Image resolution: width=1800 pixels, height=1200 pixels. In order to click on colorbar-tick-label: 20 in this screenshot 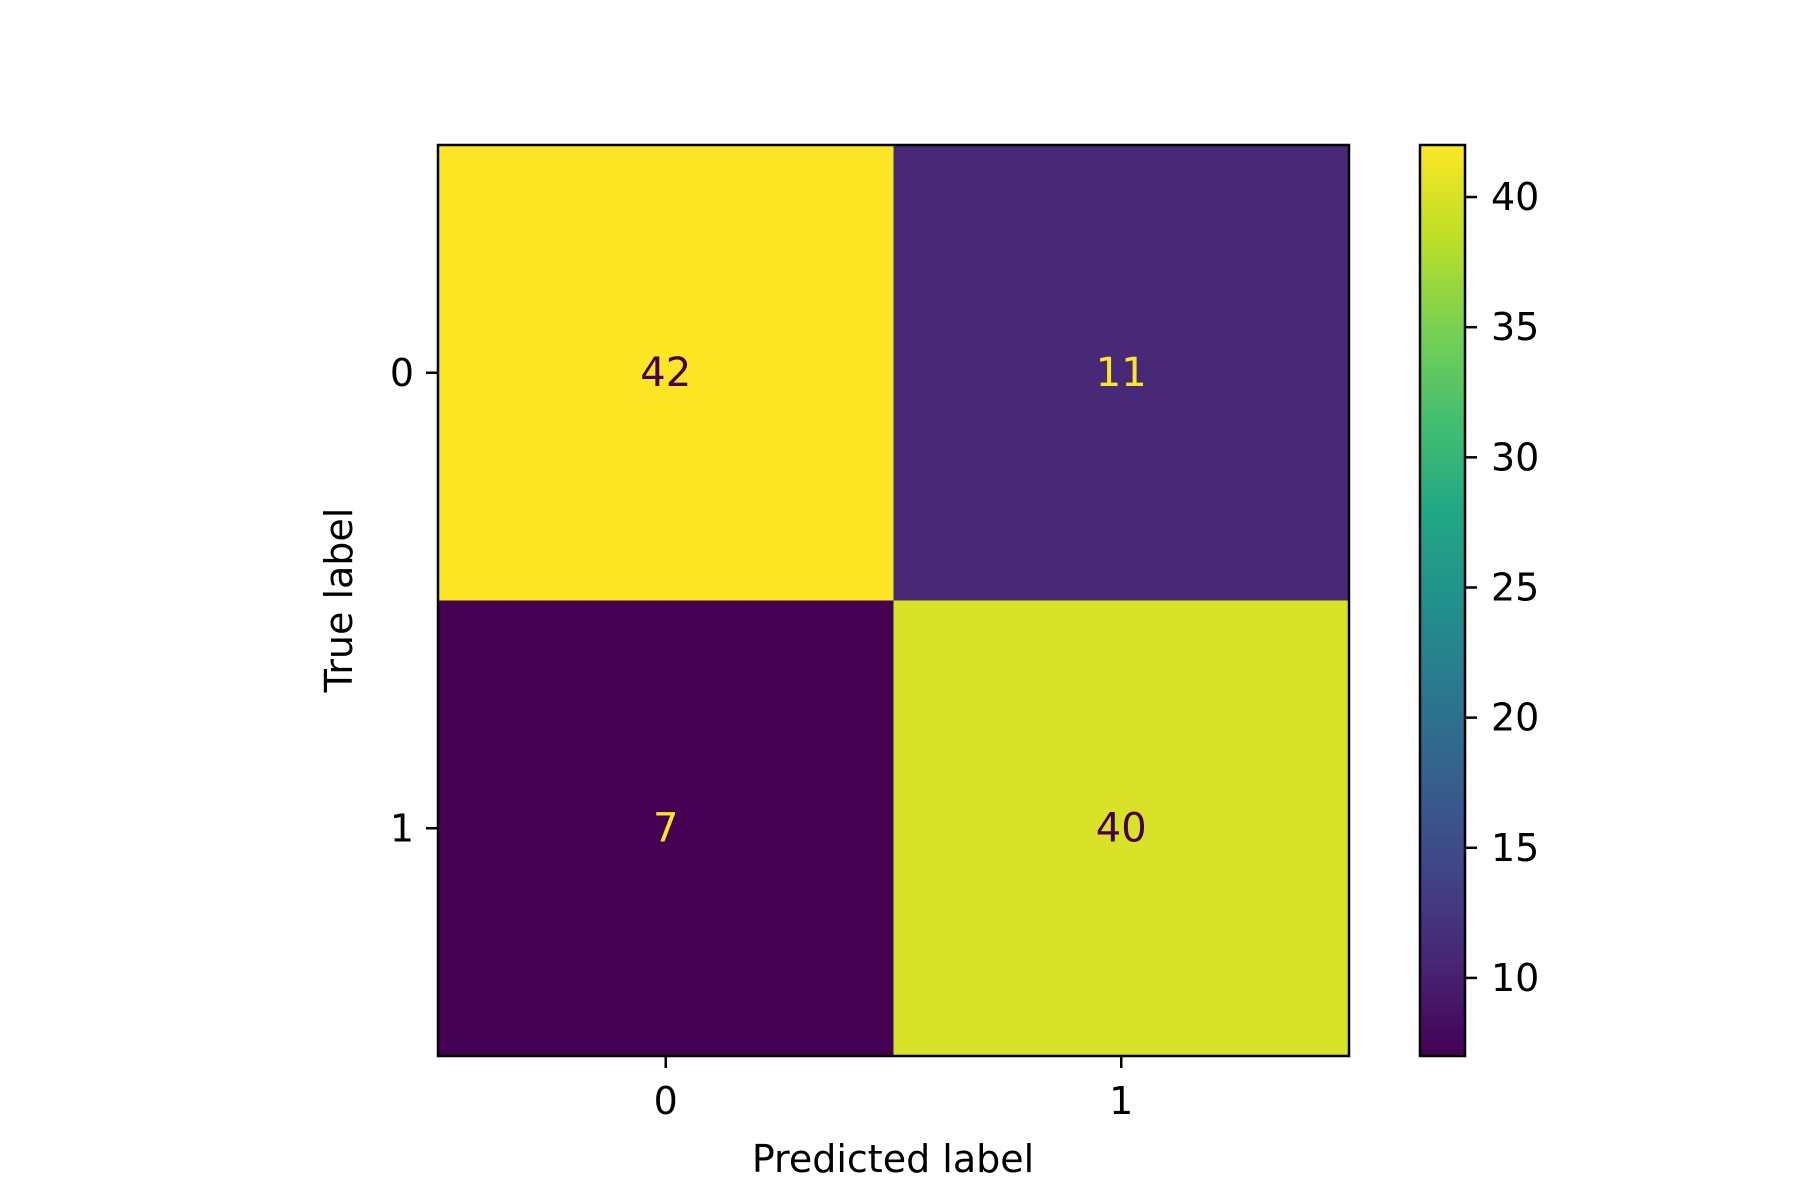, I will do `click(1515, 718)`.